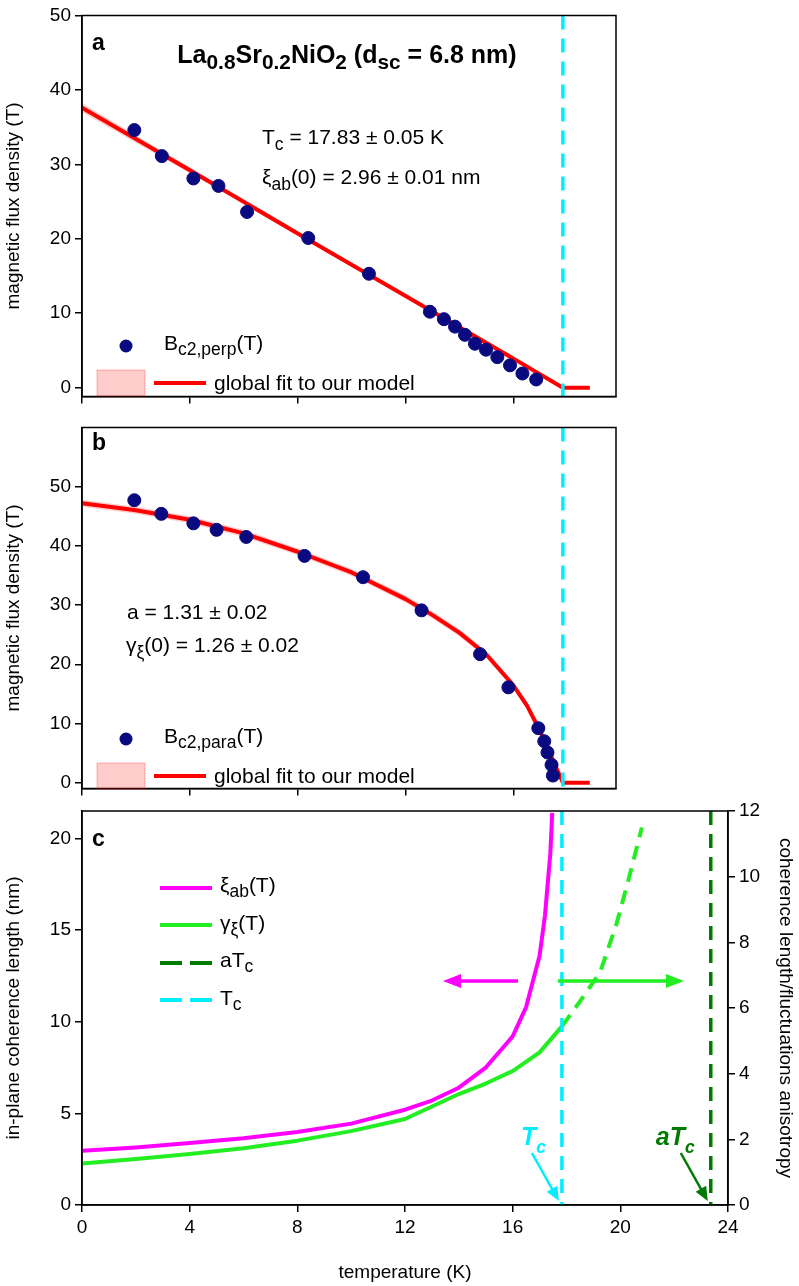 Image resolution: width=799 pixels, height=1286 pixels. What do you see at coordinates (405, 1226) in the screenshot?
I see `x-tick-label: 12` at bounding box center [405, 1226].